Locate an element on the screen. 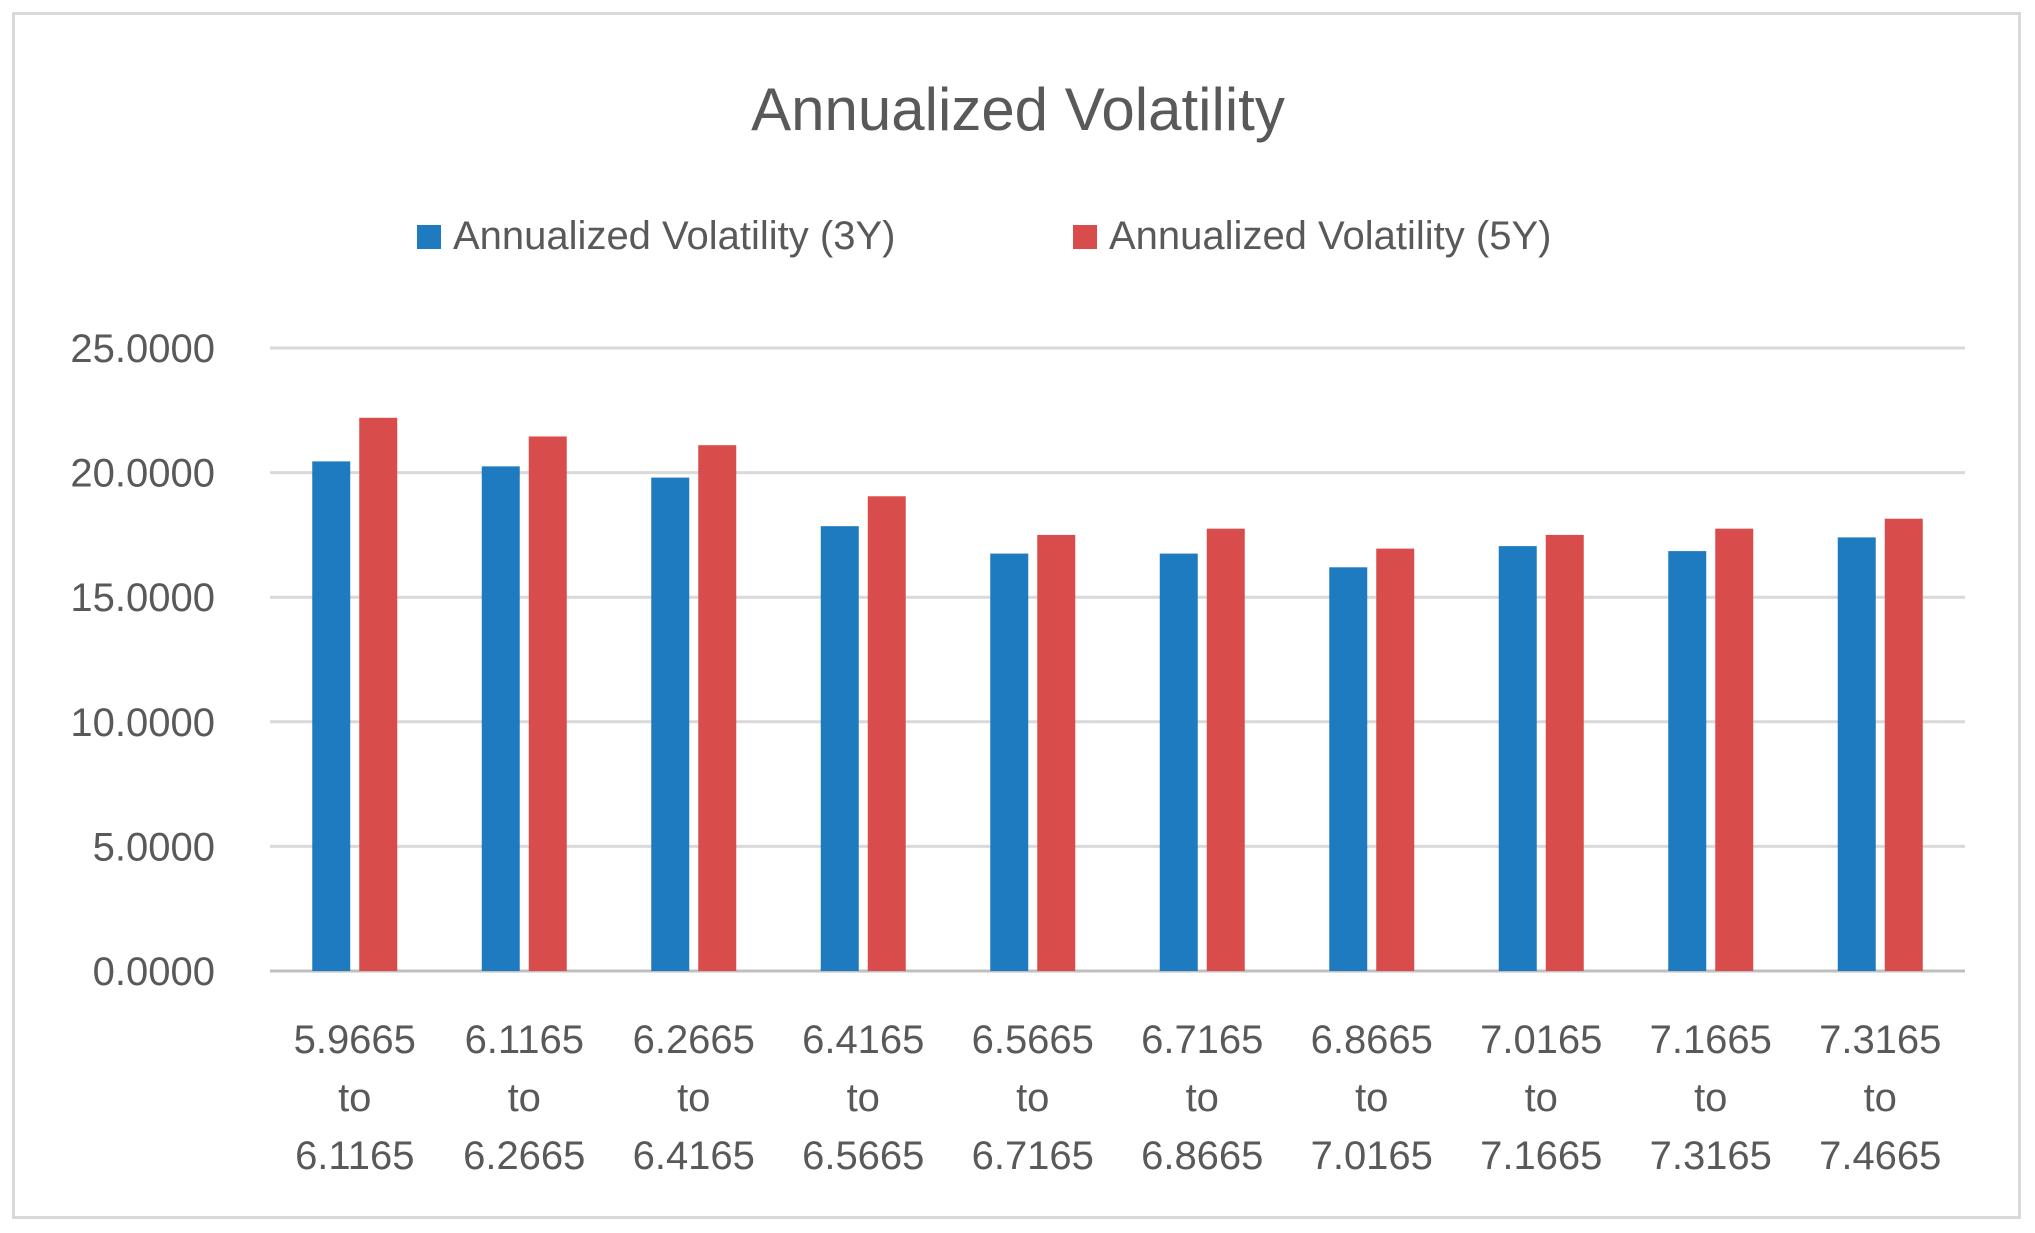 The height and width of the screenshot is (1233, 2035). y-tick-label: 25.0000 is located at coordinates (142, 349).